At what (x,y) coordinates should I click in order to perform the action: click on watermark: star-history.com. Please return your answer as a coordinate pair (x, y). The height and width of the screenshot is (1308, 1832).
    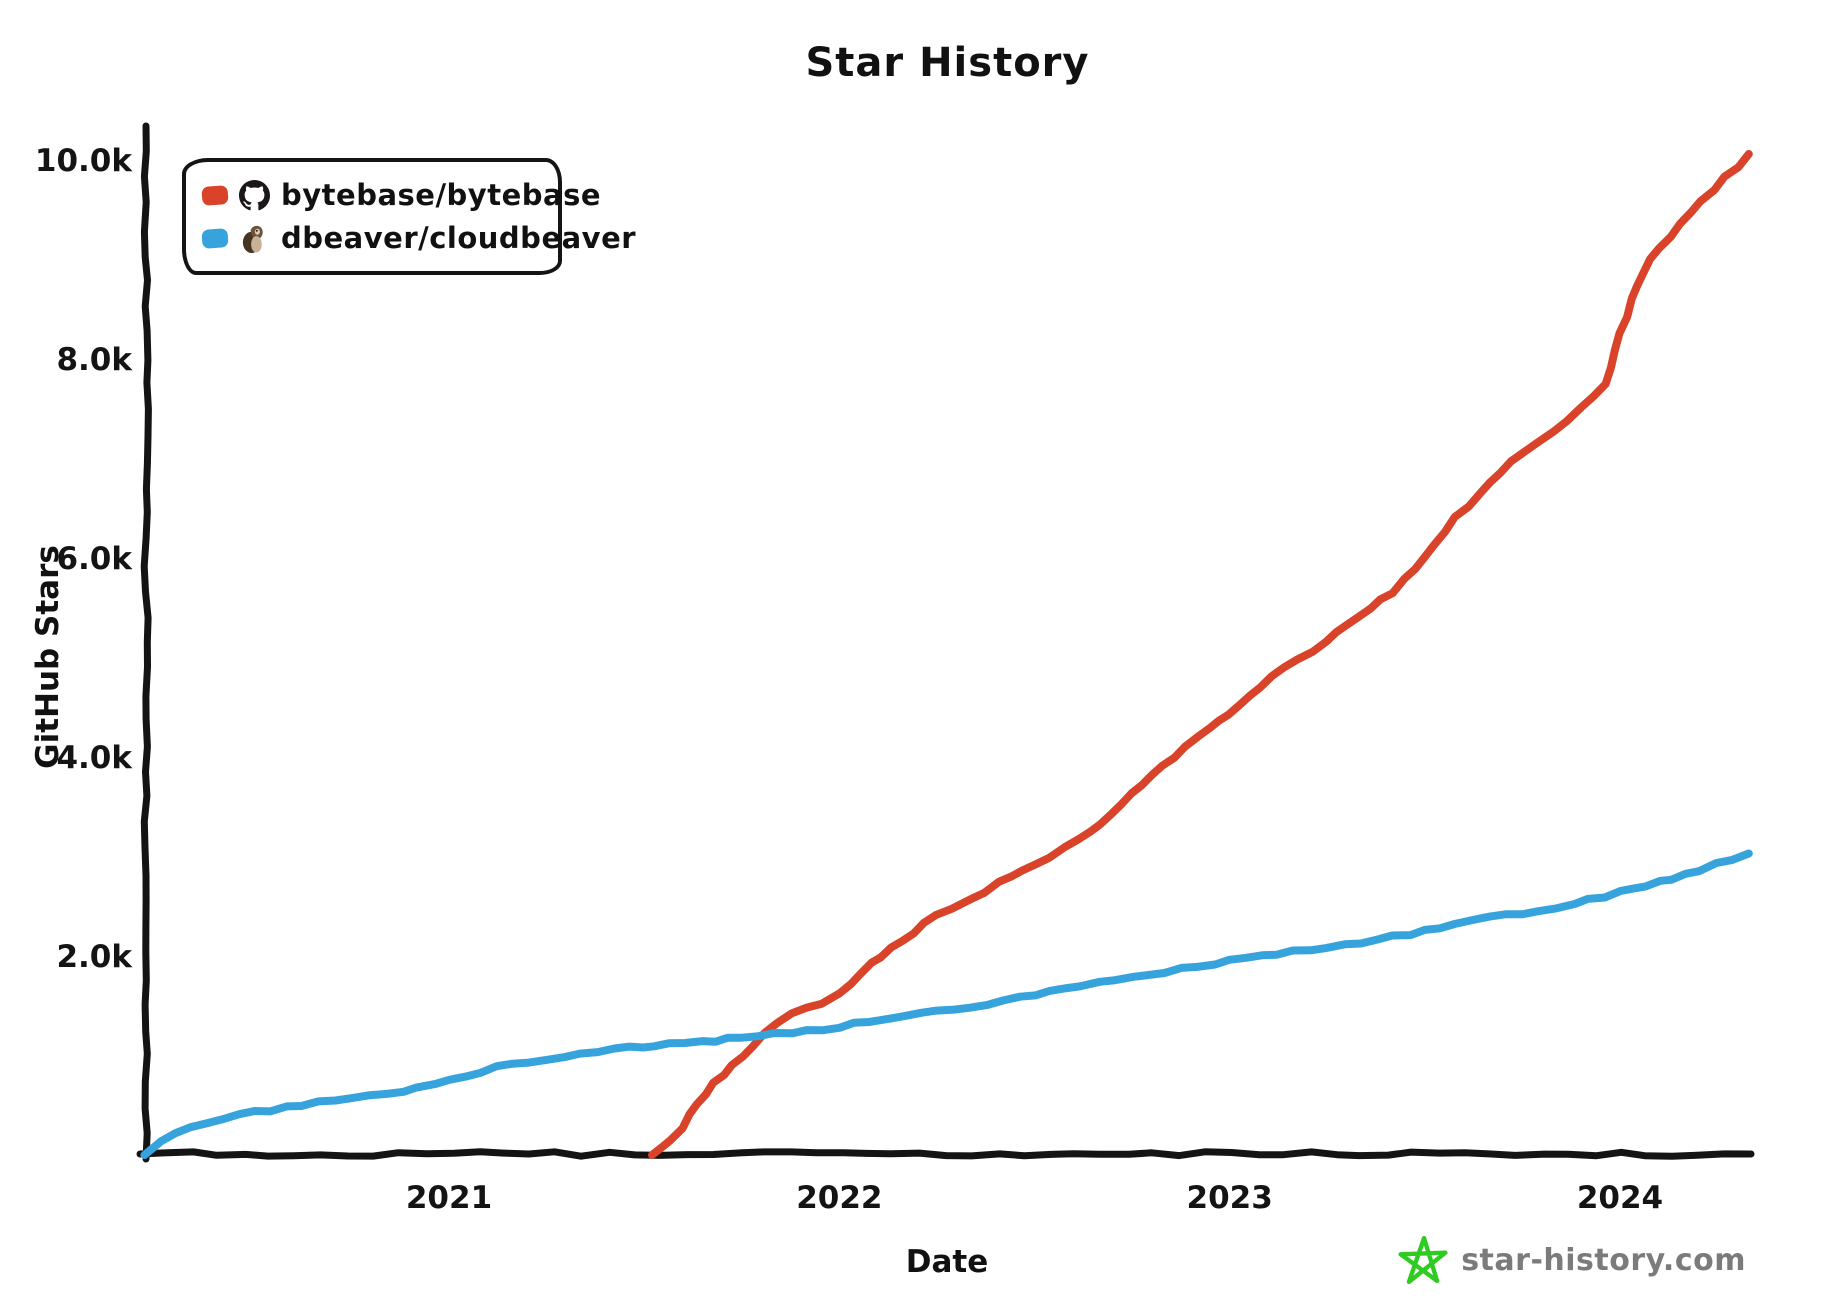
    Looking at the image, I should click on (1572, 1260).